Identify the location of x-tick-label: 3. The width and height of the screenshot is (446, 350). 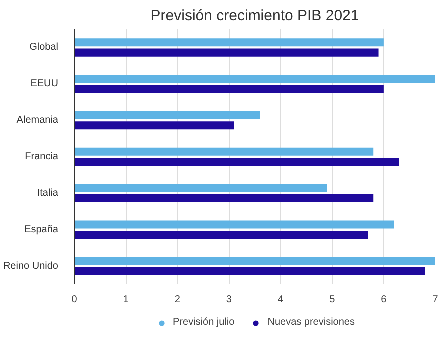
(229, 300).